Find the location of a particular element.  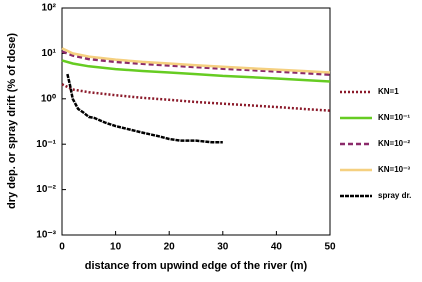

x-tick-label: 40 is located at coordinates (277, 247).